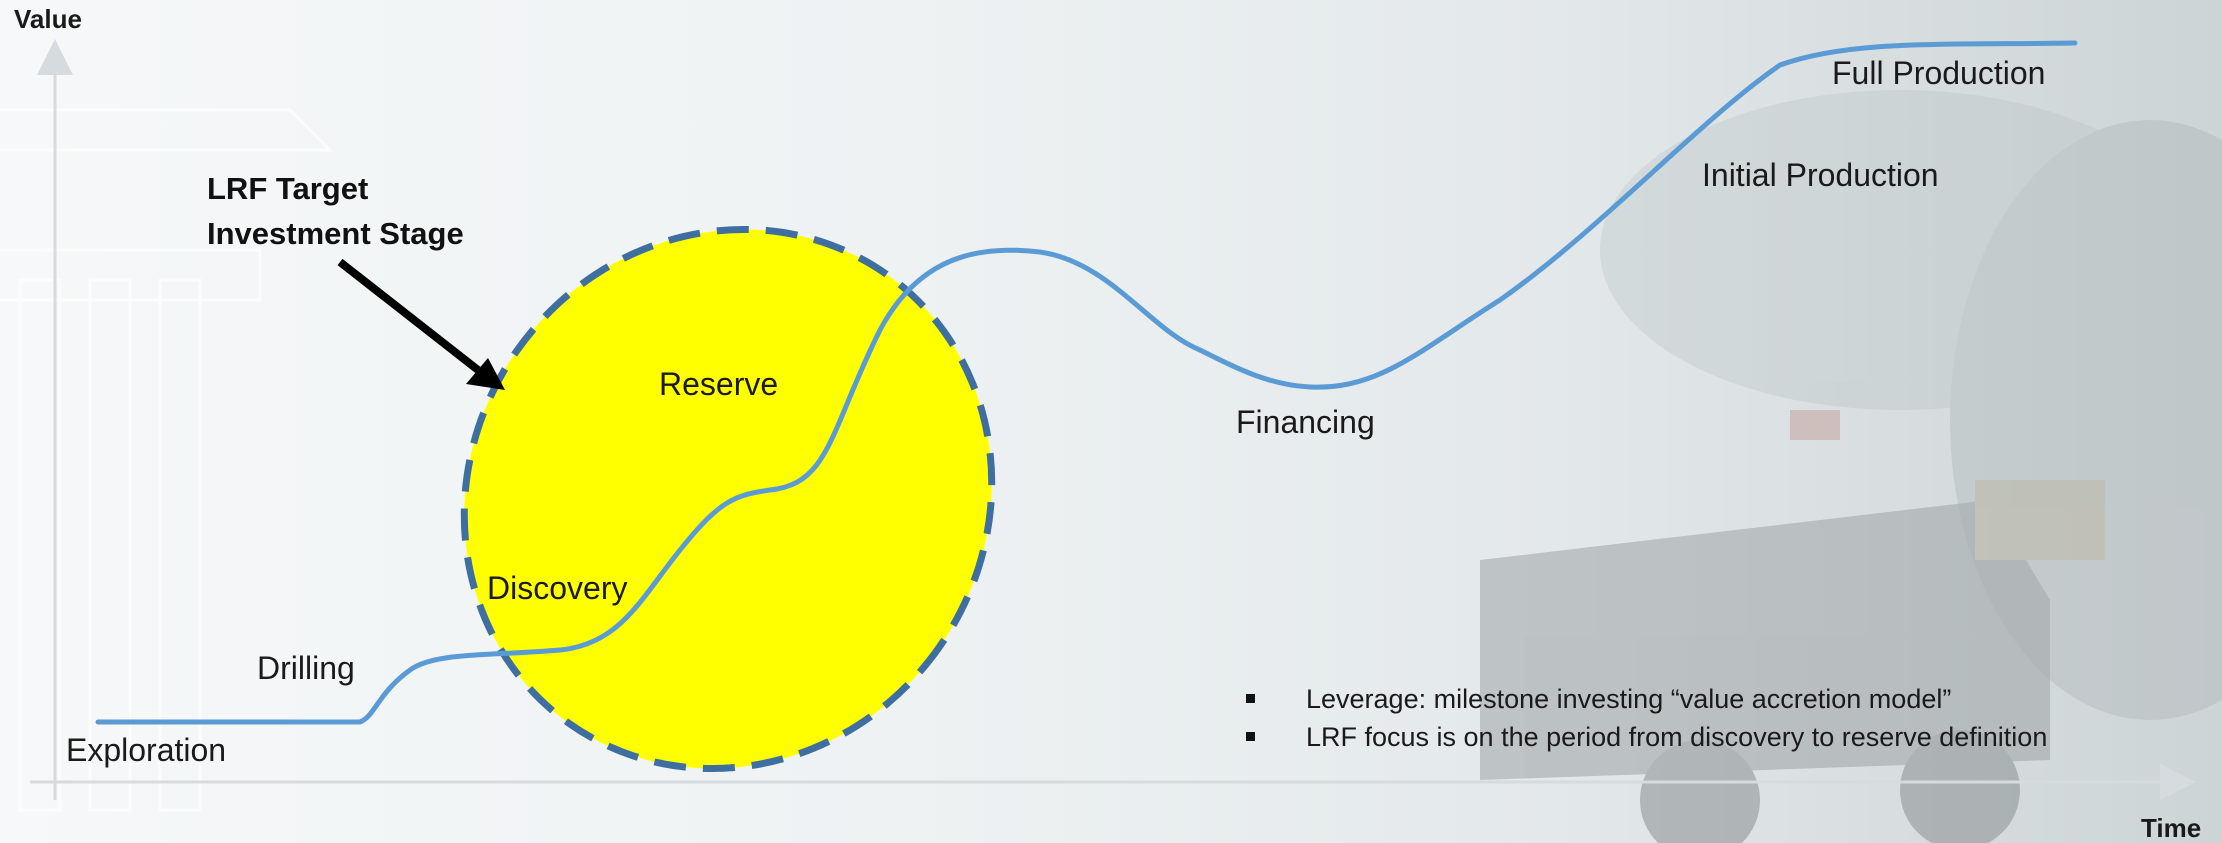 This screenshot has height=843, width=2222. Describe the element at coordinates (1939, 73) in the screenshot. I see `stage-label-full-production: Full Production` at that location.